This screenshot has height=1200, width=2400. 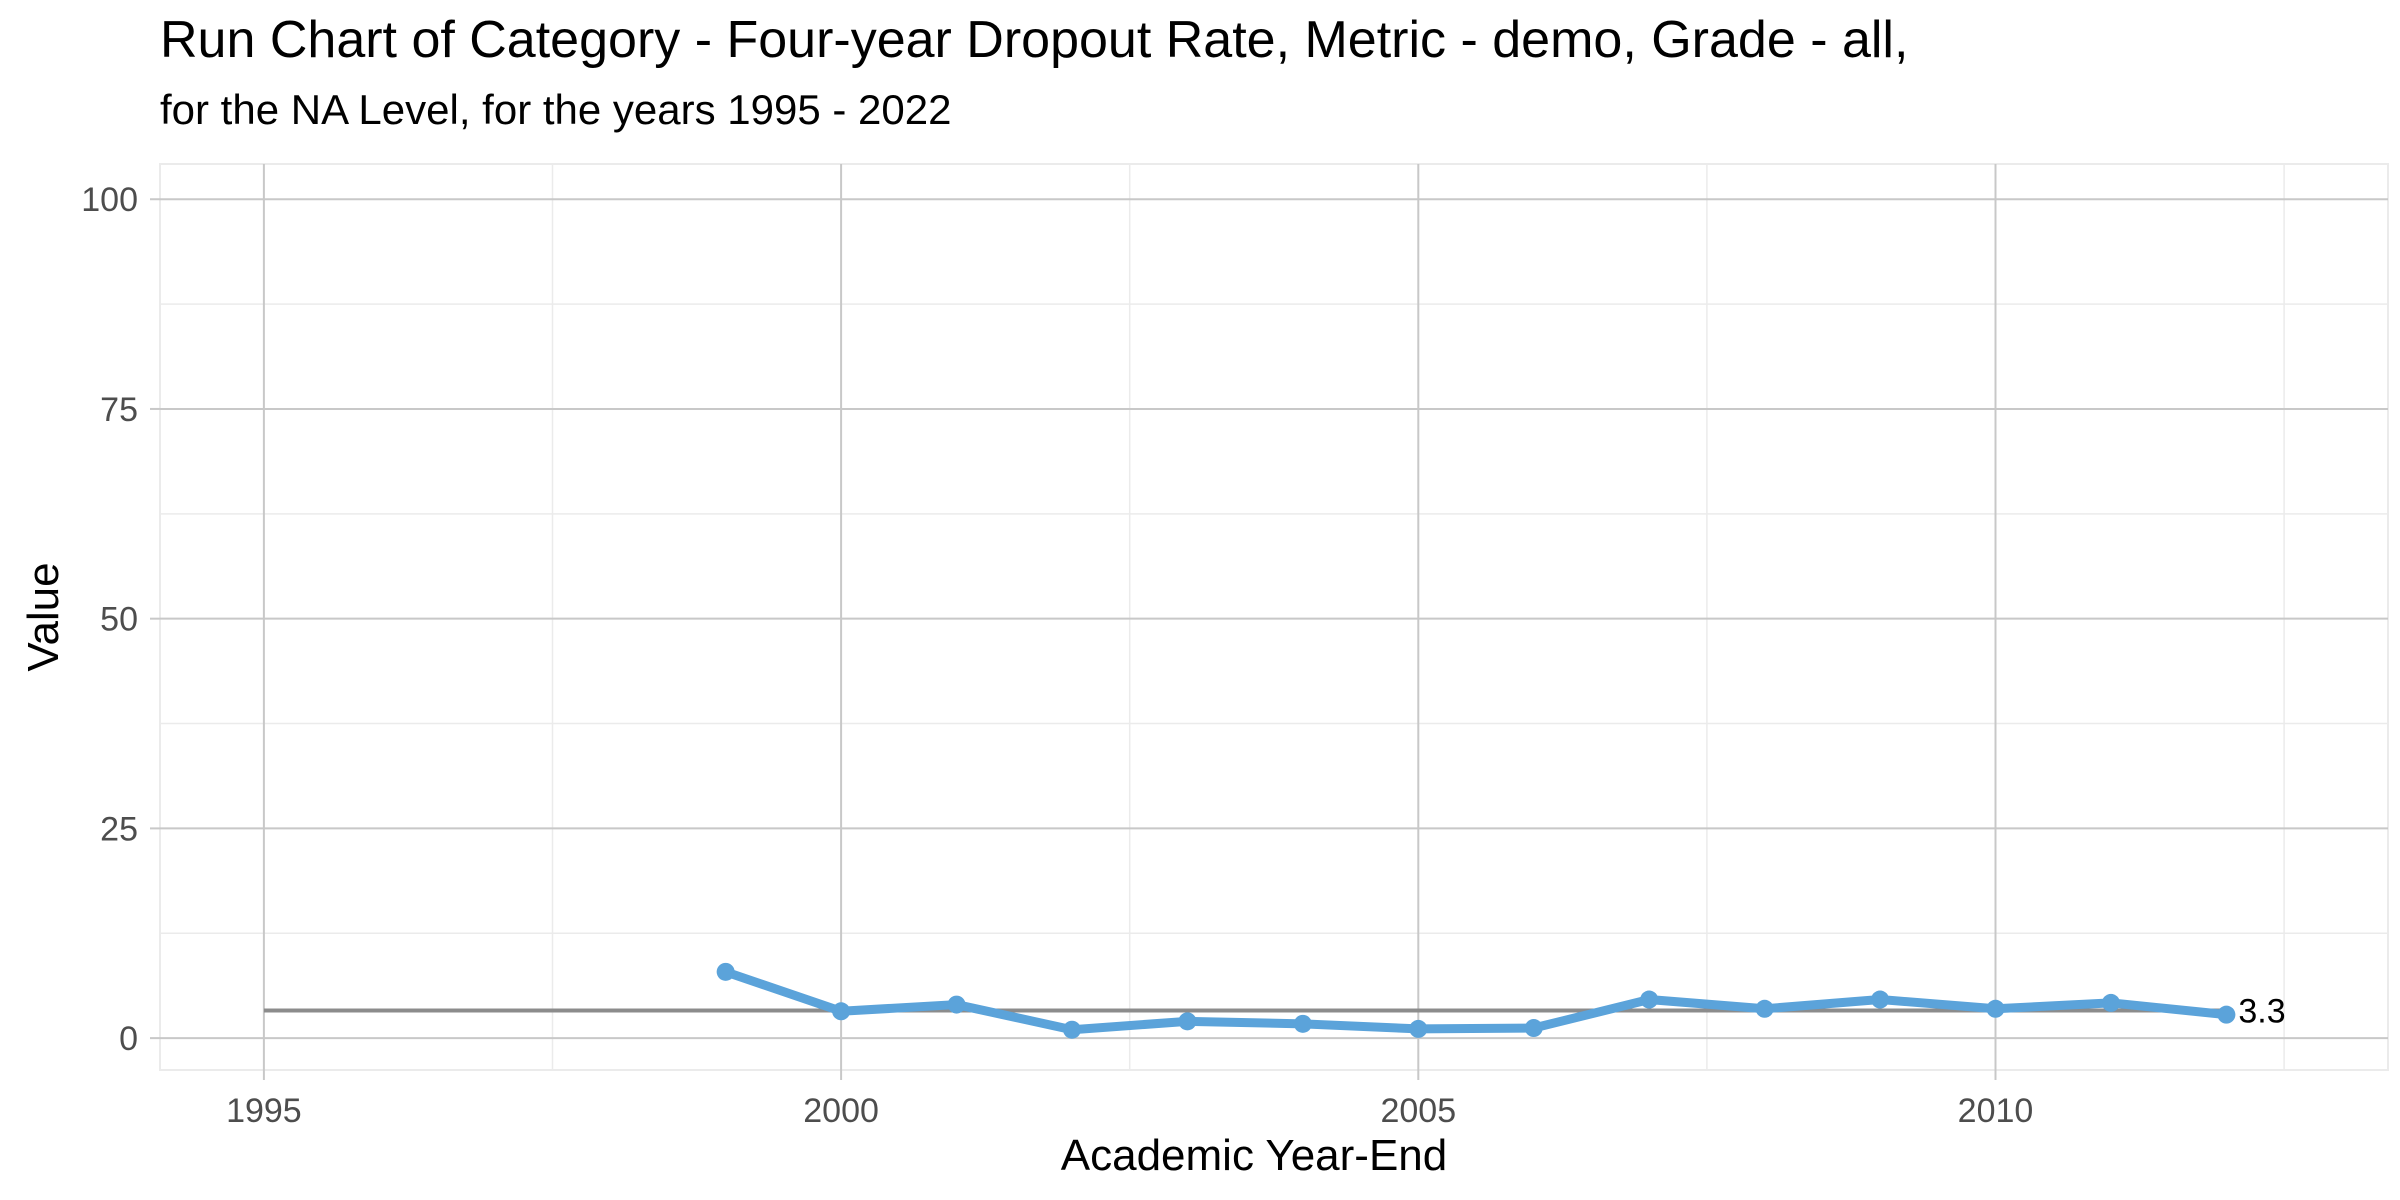 What do you see at coordinates (1476, 1001) in the screenshot?
I see `series-line` at bounding box center [1476, 1001].